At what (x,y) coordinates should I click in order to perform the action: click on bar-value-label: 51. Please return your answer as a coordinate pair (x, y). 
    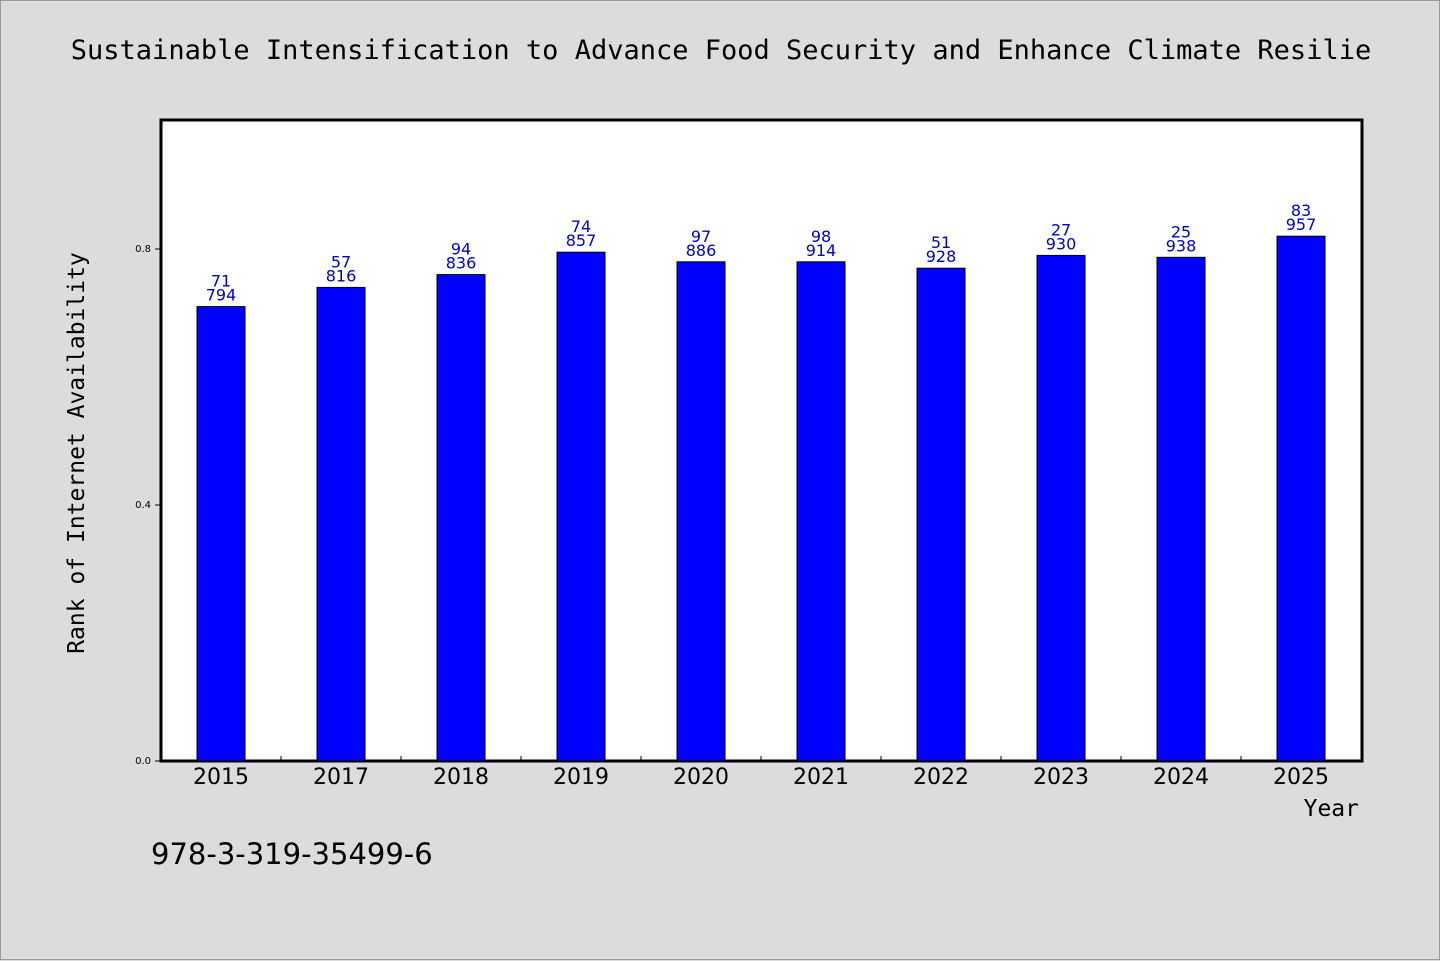
    Looking at the image, I should click on (941, 242).